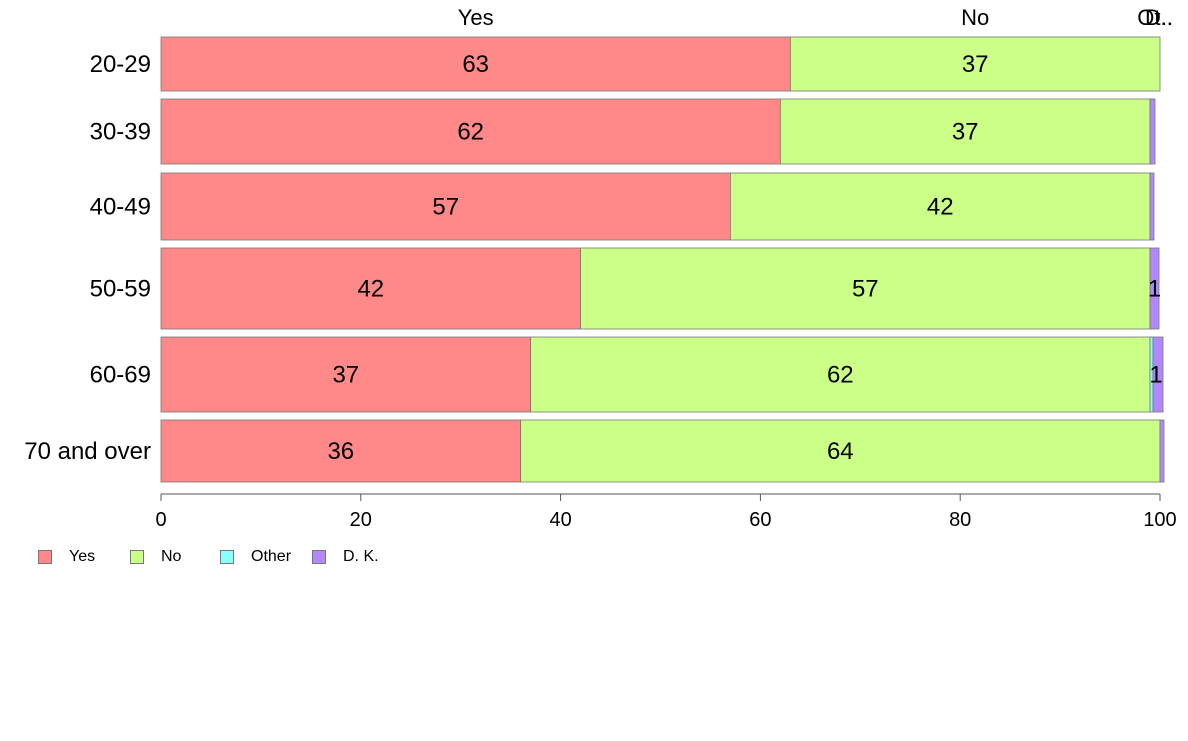 Image resolution: width=1188 pixels, height=741 pixels. What do you see at coordinates (1152, 131) in the screenshot?
I see `bar-30-39-d-k` at bounding box center [1152, 131].